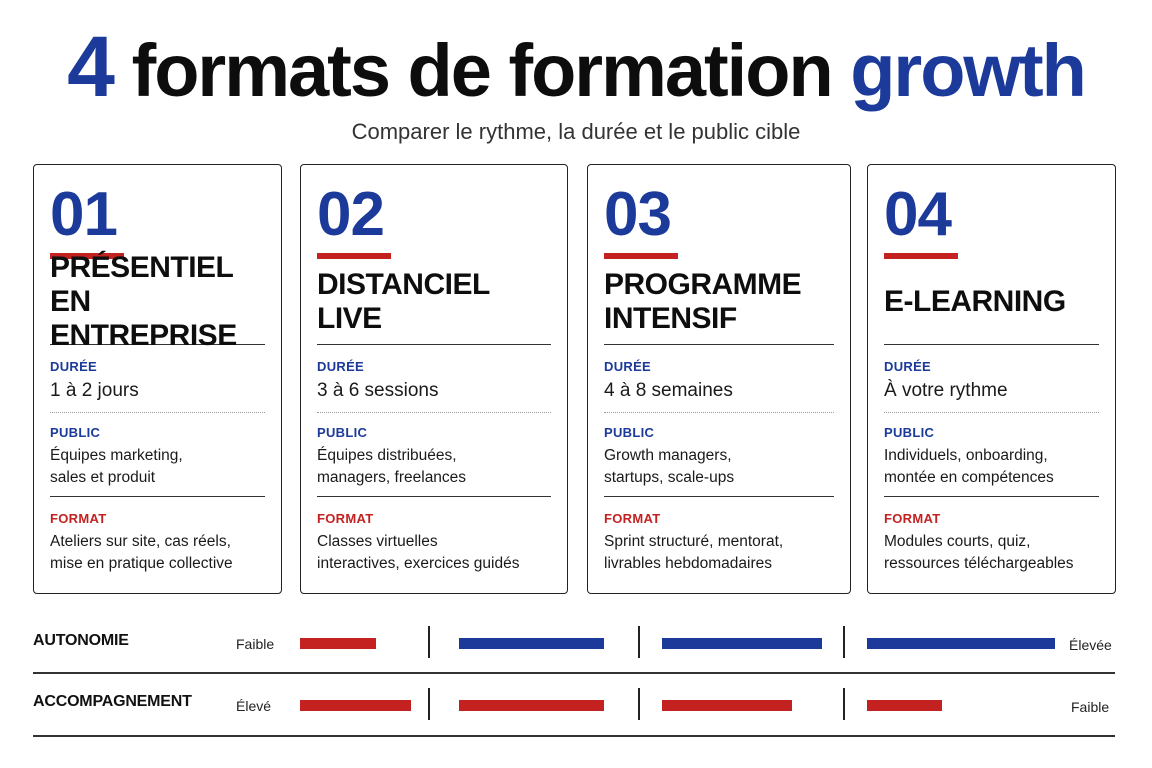 The image size is (1152, 768). I want to click on autonomie-bar-intensif, so click(742, 643).